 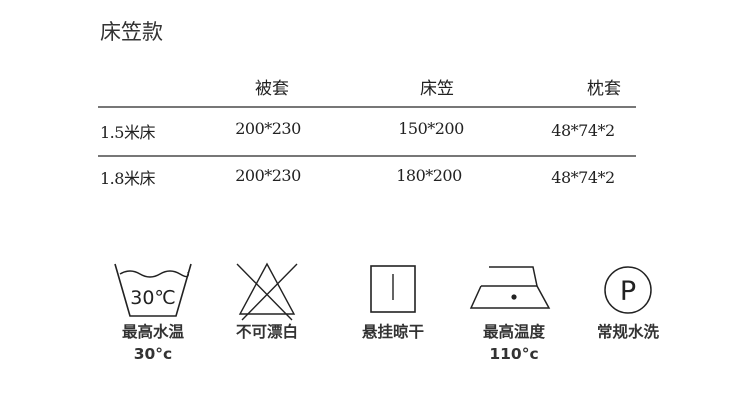 I want to click on wash-tub-icon: 30℃, so click(x=153, y=290).